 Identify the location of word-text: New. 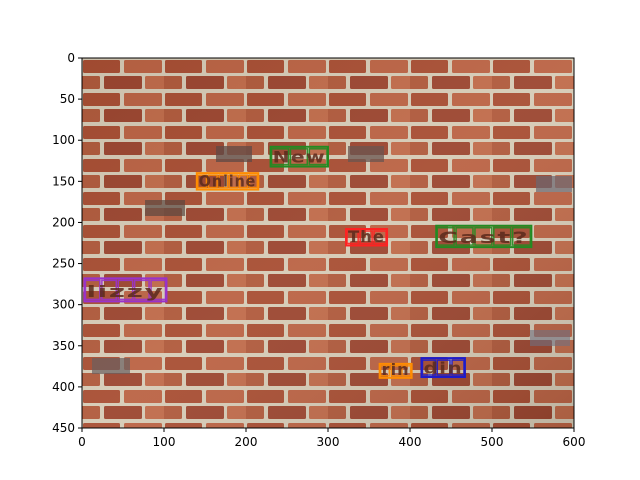
(299, 157).